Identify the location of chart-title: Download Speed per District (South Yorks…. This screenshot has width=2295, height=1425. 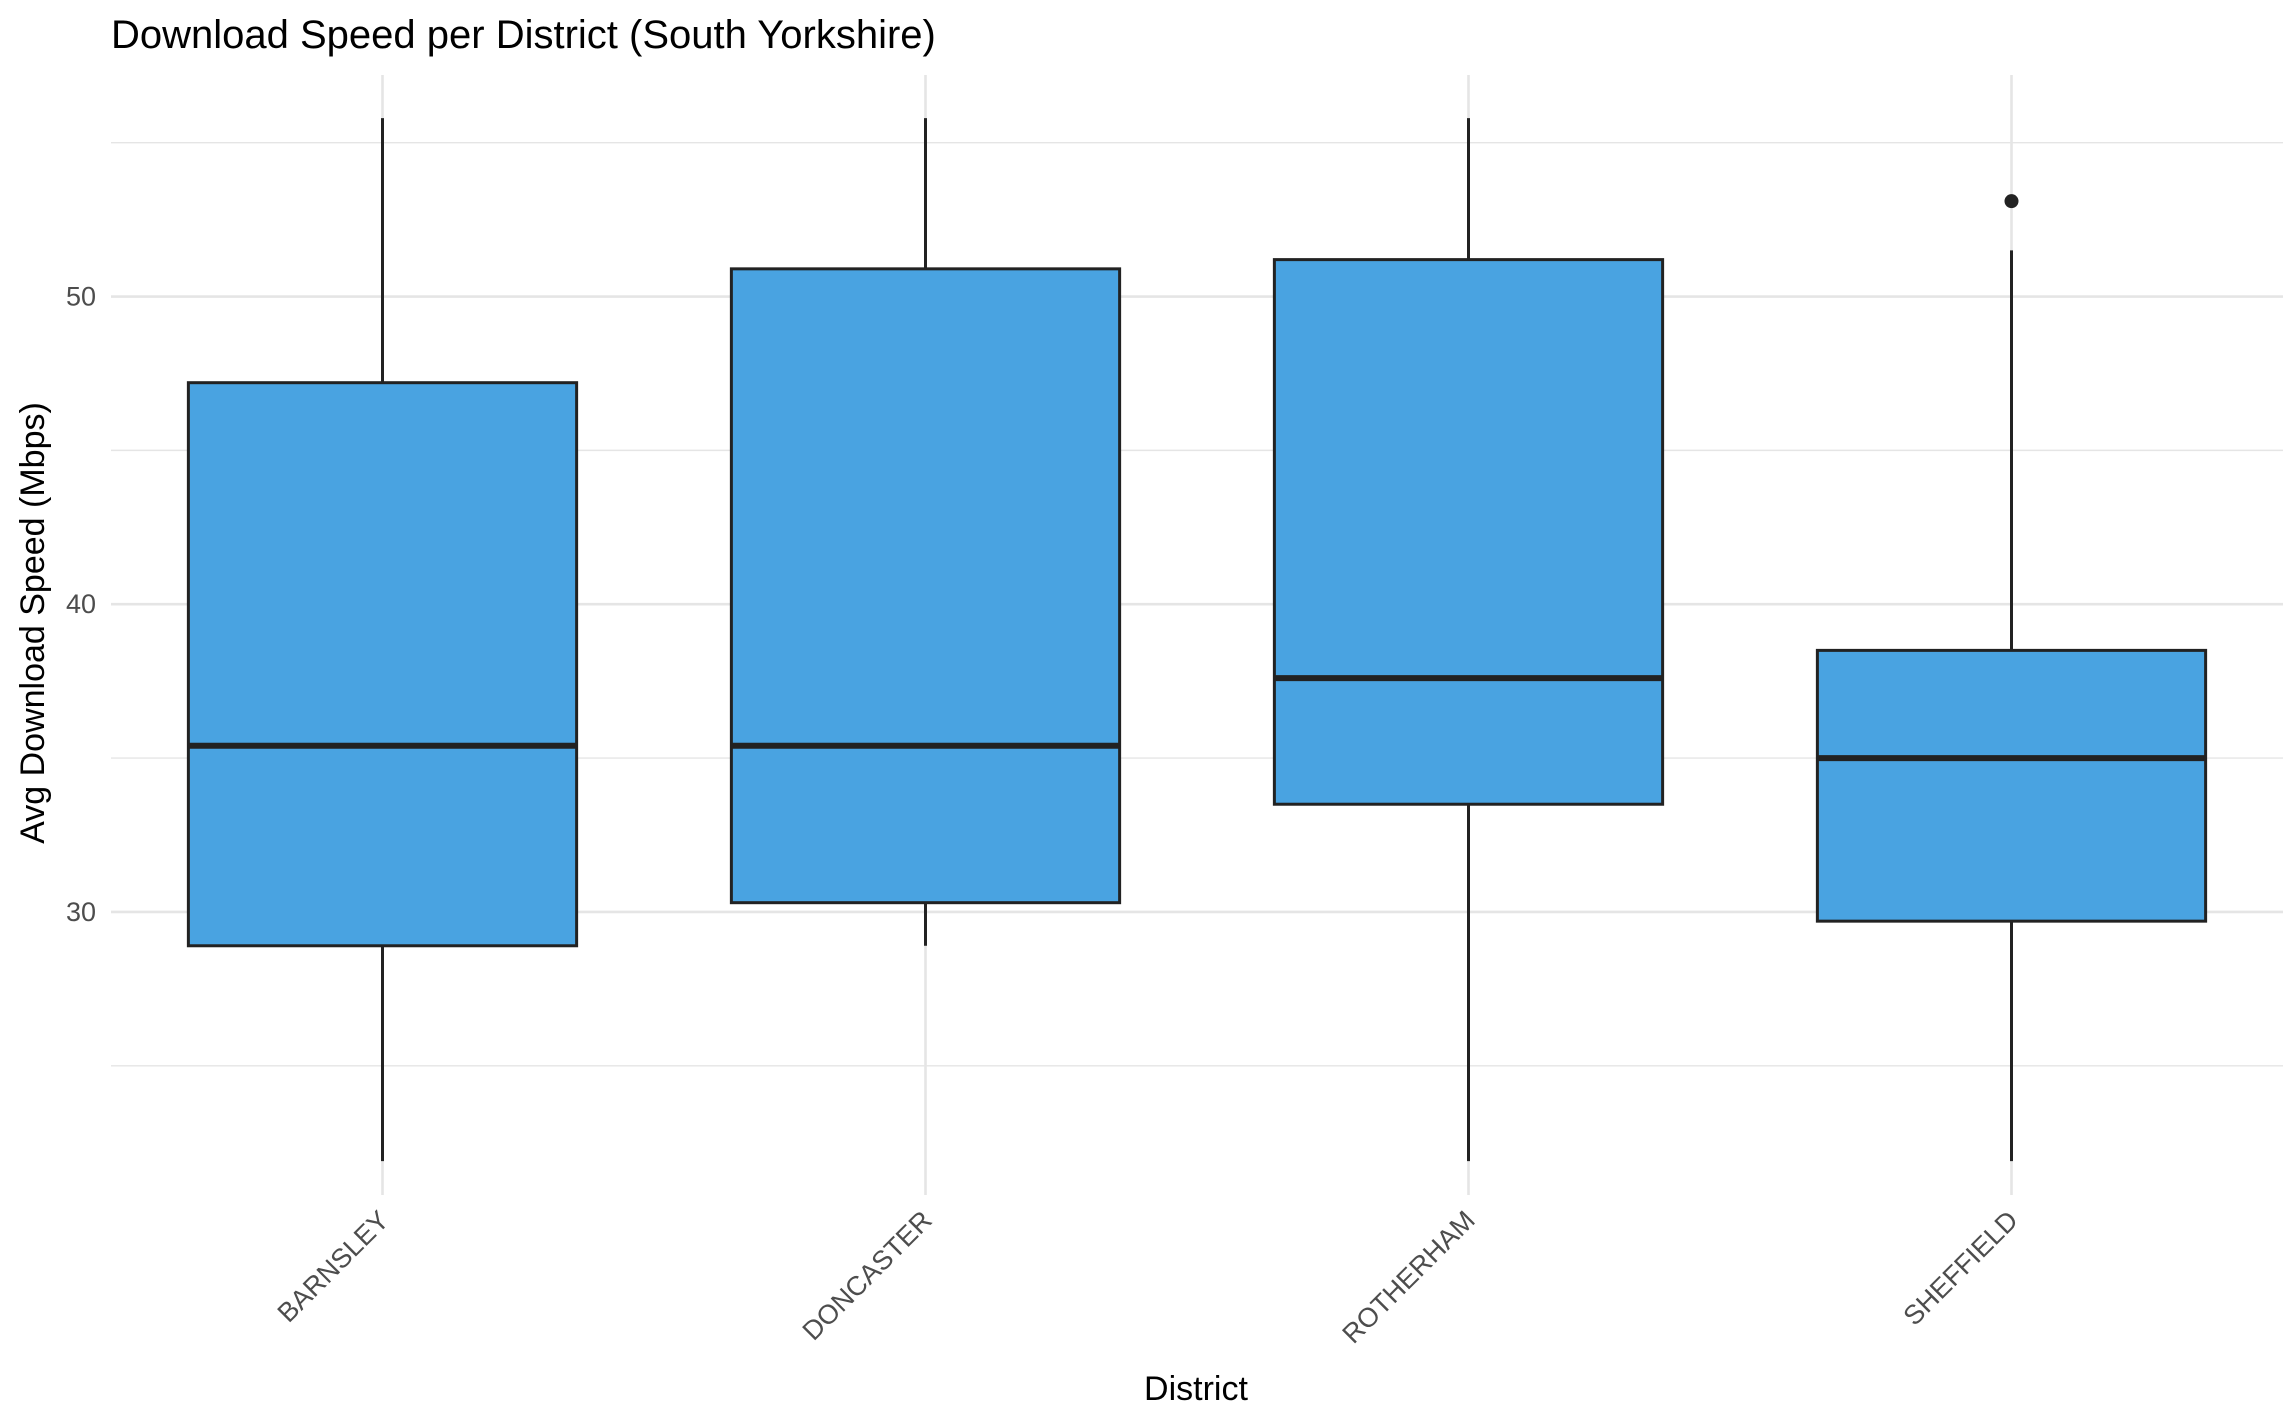
(523, 35).